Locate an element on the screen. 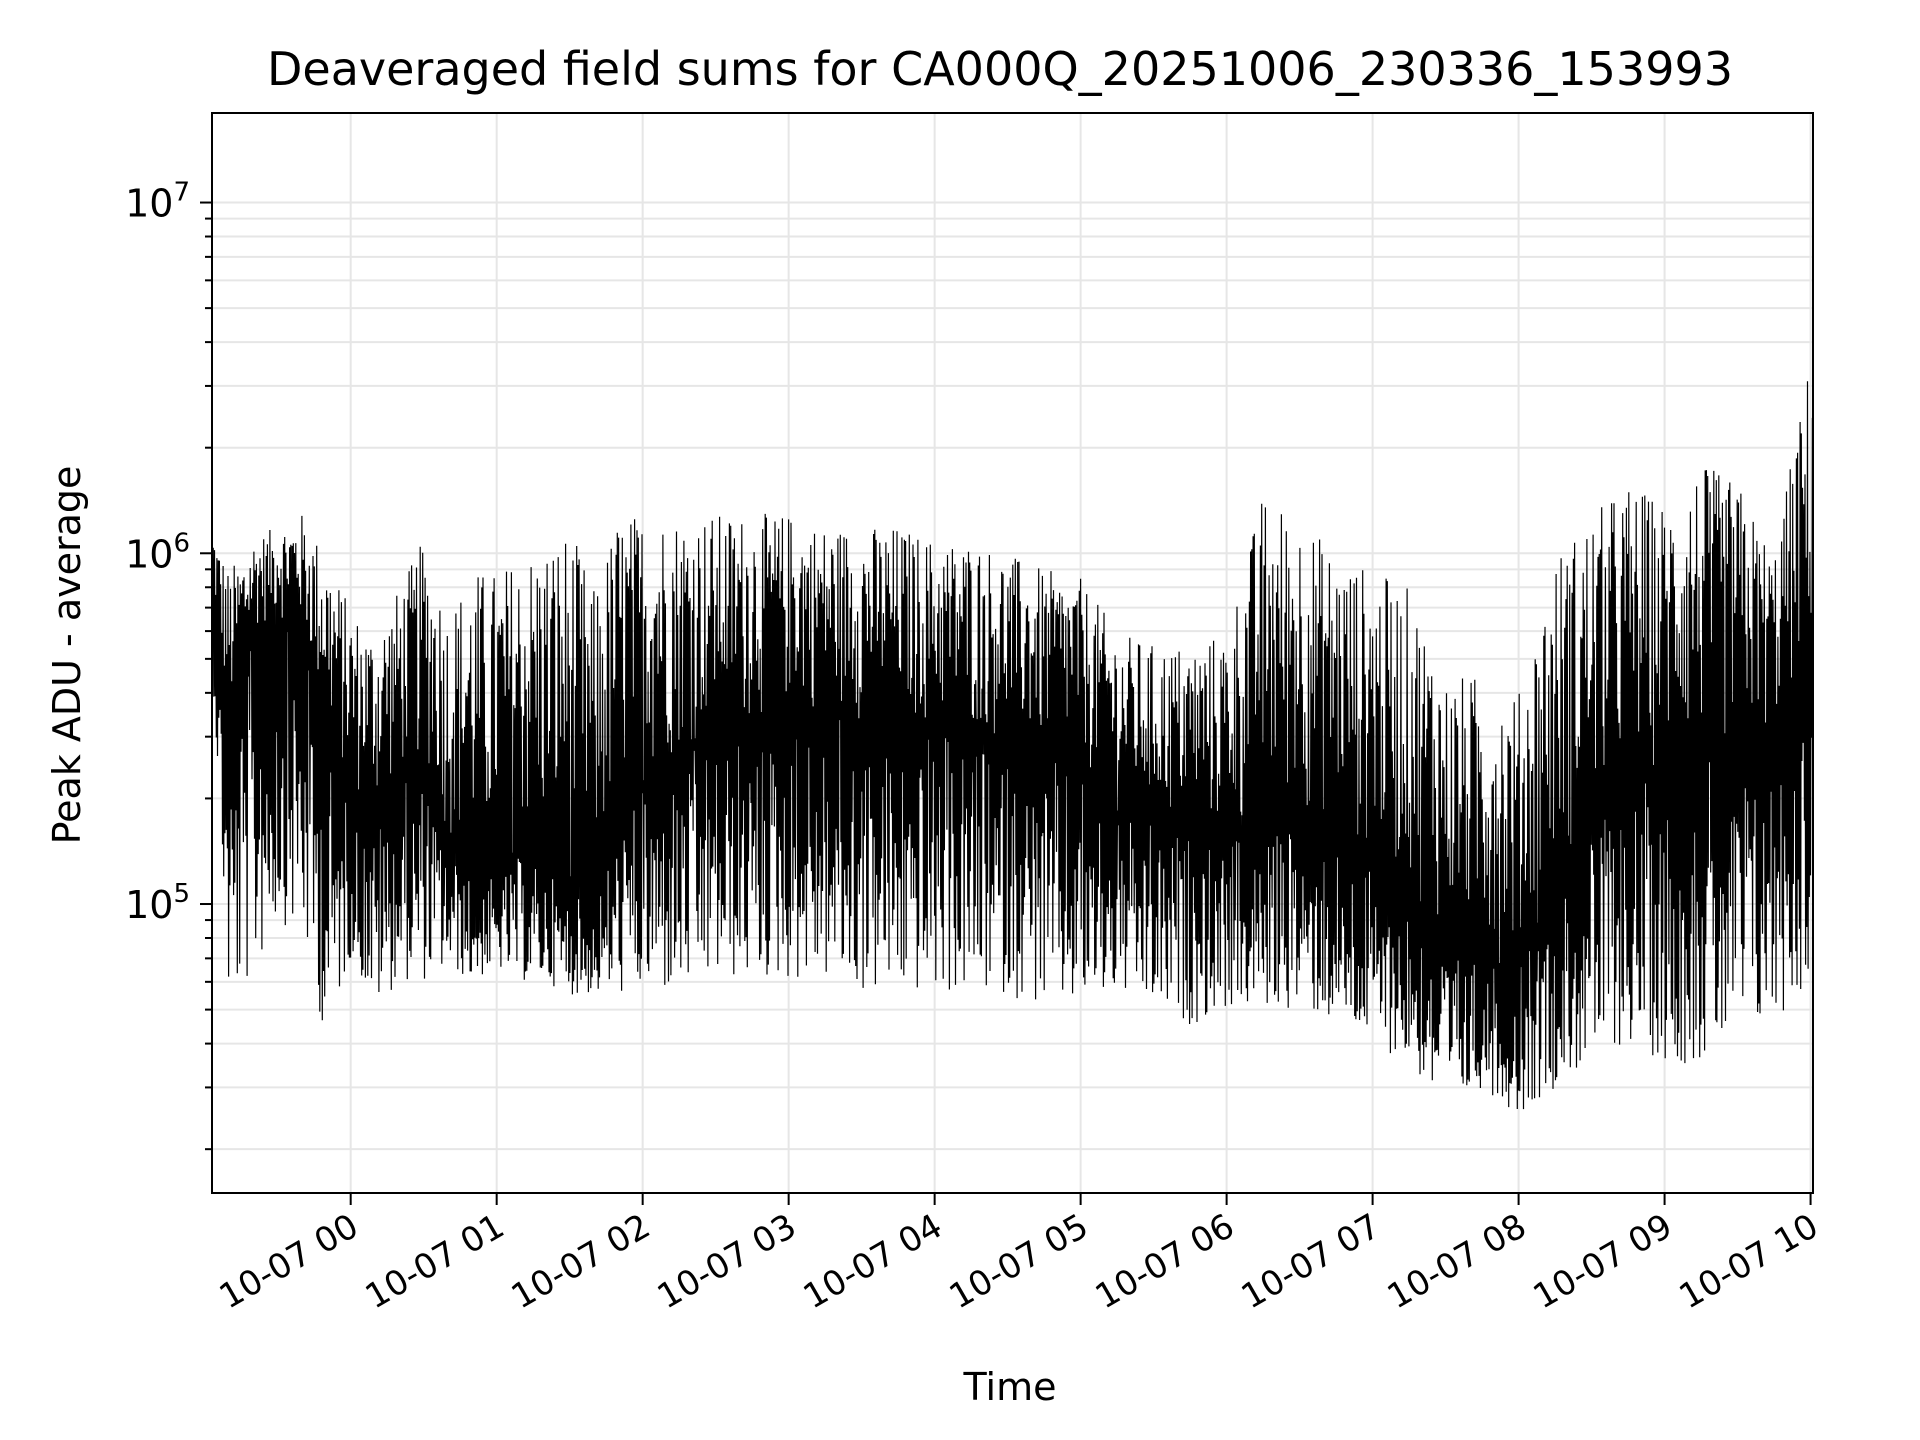  y-tick-label: 107 is located at coordinates (157, 202).